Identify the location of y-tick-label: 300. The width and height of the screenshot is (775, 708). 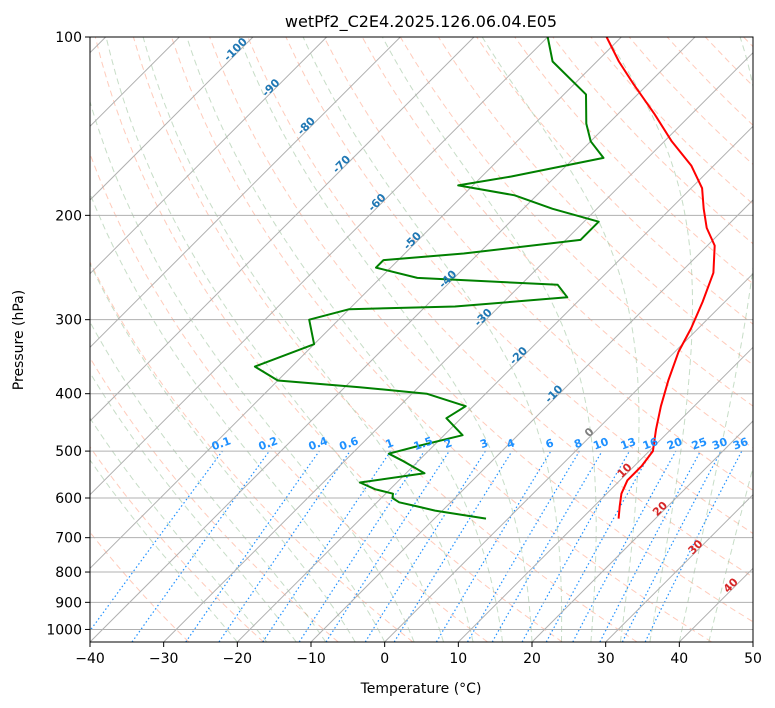
(68, 321).